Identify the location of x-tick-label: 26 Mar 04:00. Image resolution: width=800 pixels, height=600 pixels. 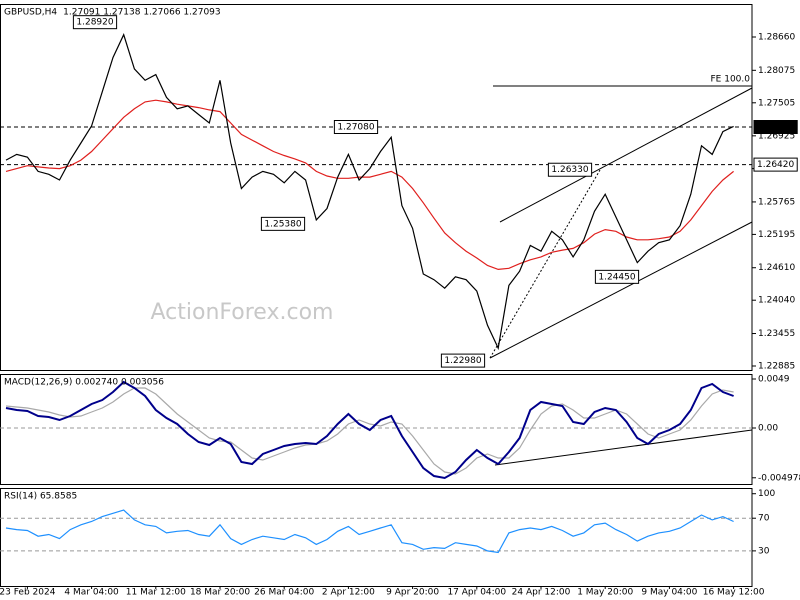
(284, 593).